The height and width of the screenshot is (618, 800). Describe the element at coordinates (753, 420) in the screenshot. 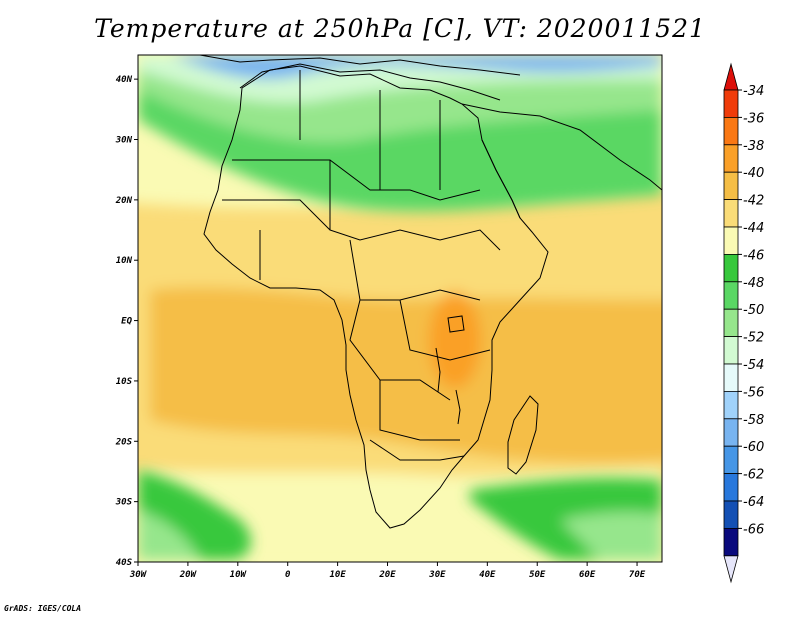

I see `colorbar-label: -58` at that location.